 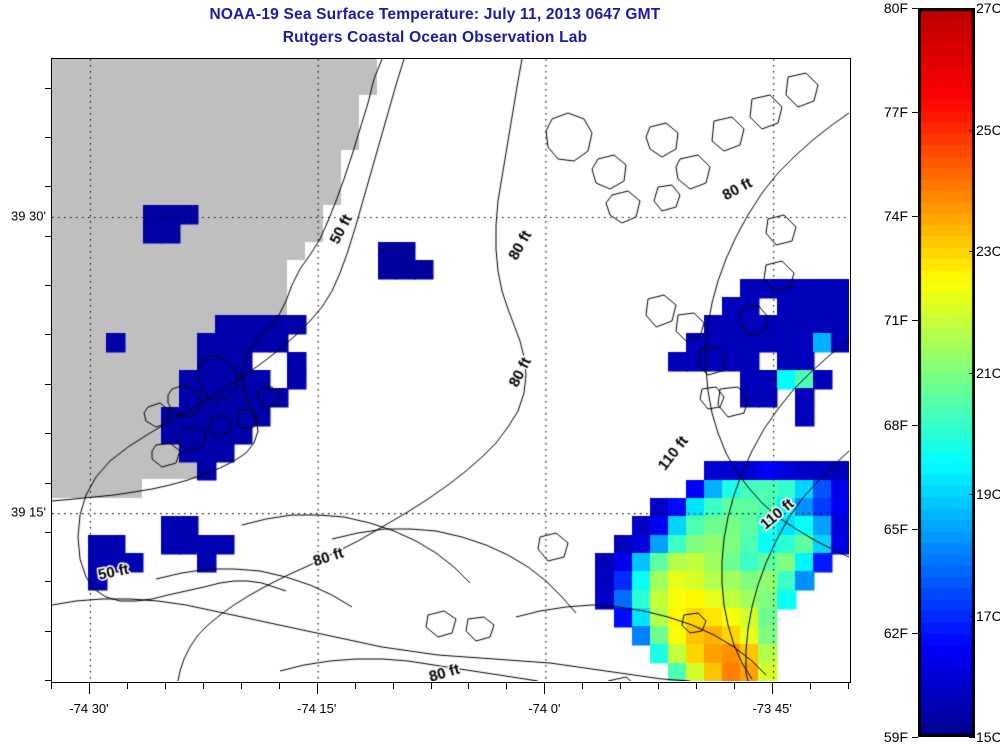 What do you see at coordinates (895, 632) in the screenshot?
I see `colorbar-label-fahrenheit: 62F` at bounding box center [895, 632].